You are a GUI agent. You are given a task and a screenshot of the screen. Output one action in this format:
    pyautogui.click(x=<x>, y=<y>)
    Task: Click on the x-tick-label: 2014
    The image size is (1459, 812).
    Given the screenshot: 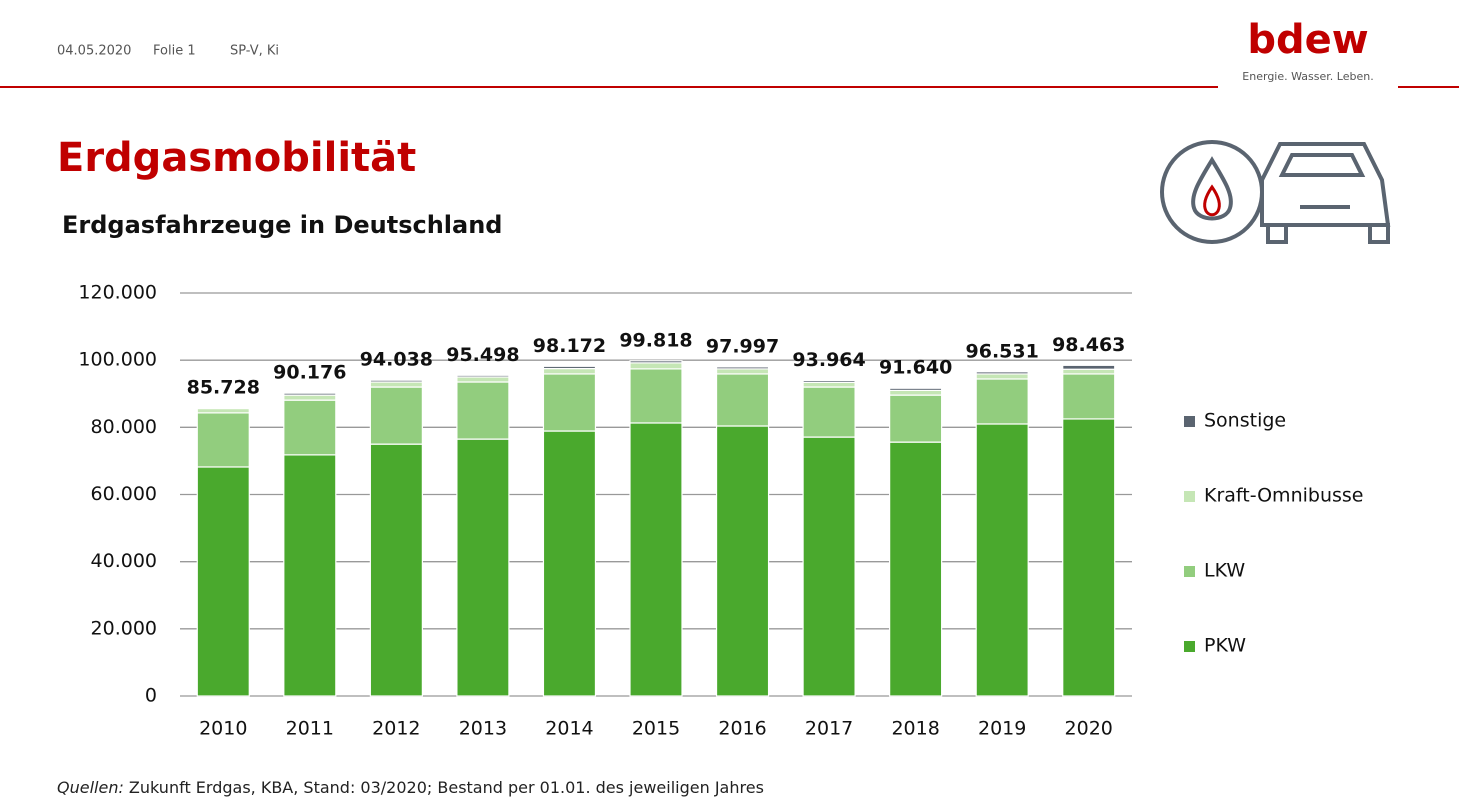 What is the action you would take?
    pyautogui.click(x=569, y=729)
    